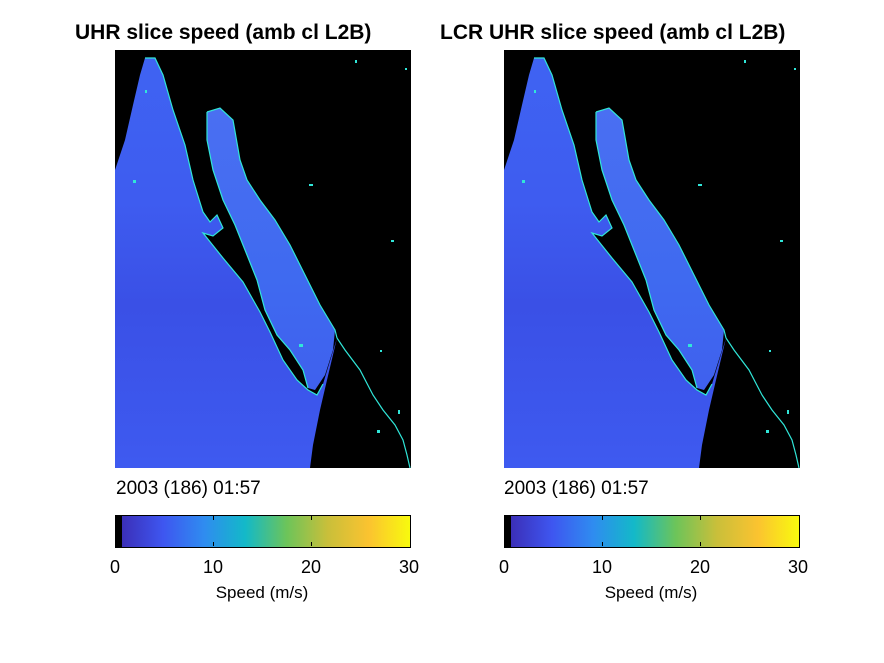  I want to click on left-colorbar, so click(263, 531).